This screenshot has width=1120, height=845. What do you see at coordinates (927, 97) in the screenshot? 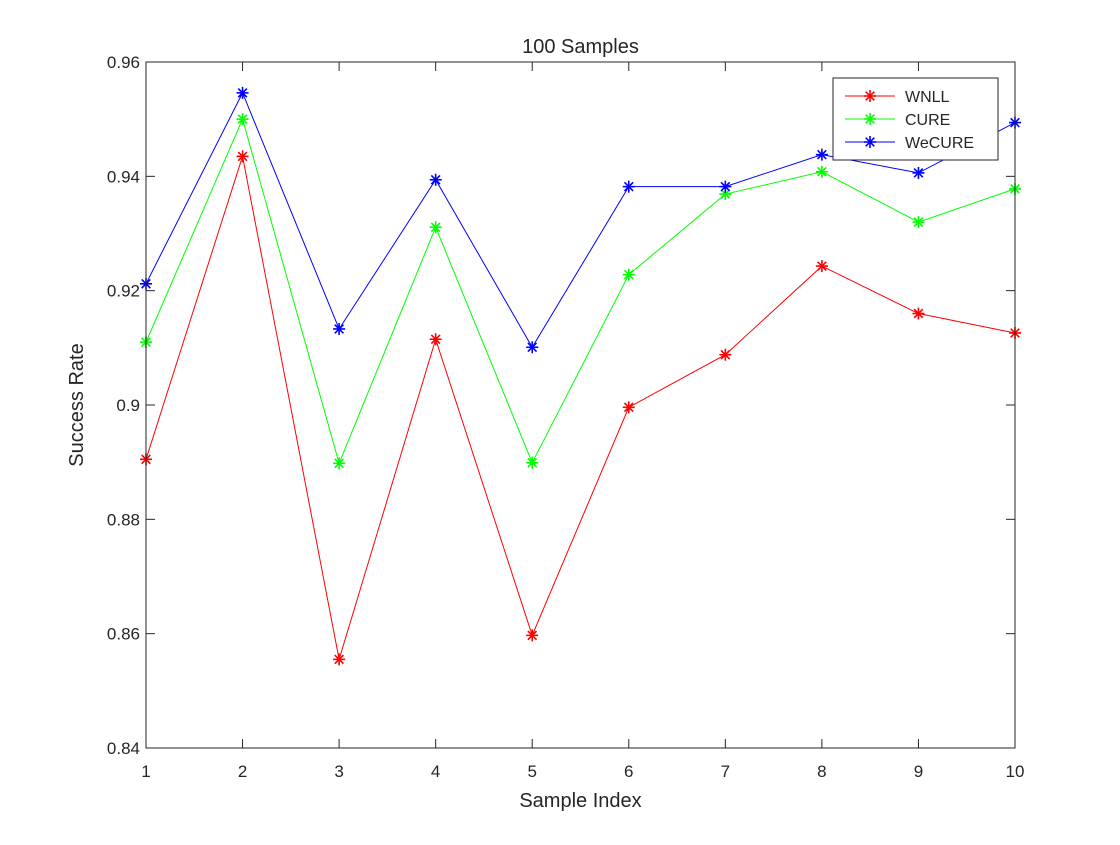
I see `legend-label: WNLL` at bounding box center [927, 97].